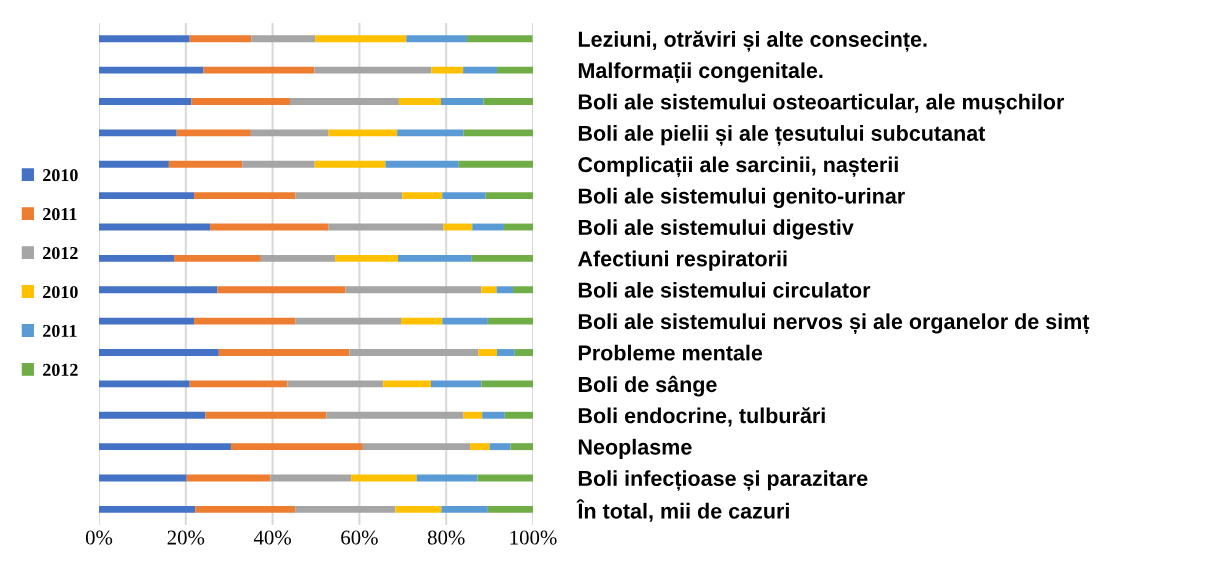 This screenshot has height=577, width=1220. Describe the element at coordinates (741, 197) in the screenshot. I see `y-tick-label: Boli ale sistemului genito-urinar` at that location.